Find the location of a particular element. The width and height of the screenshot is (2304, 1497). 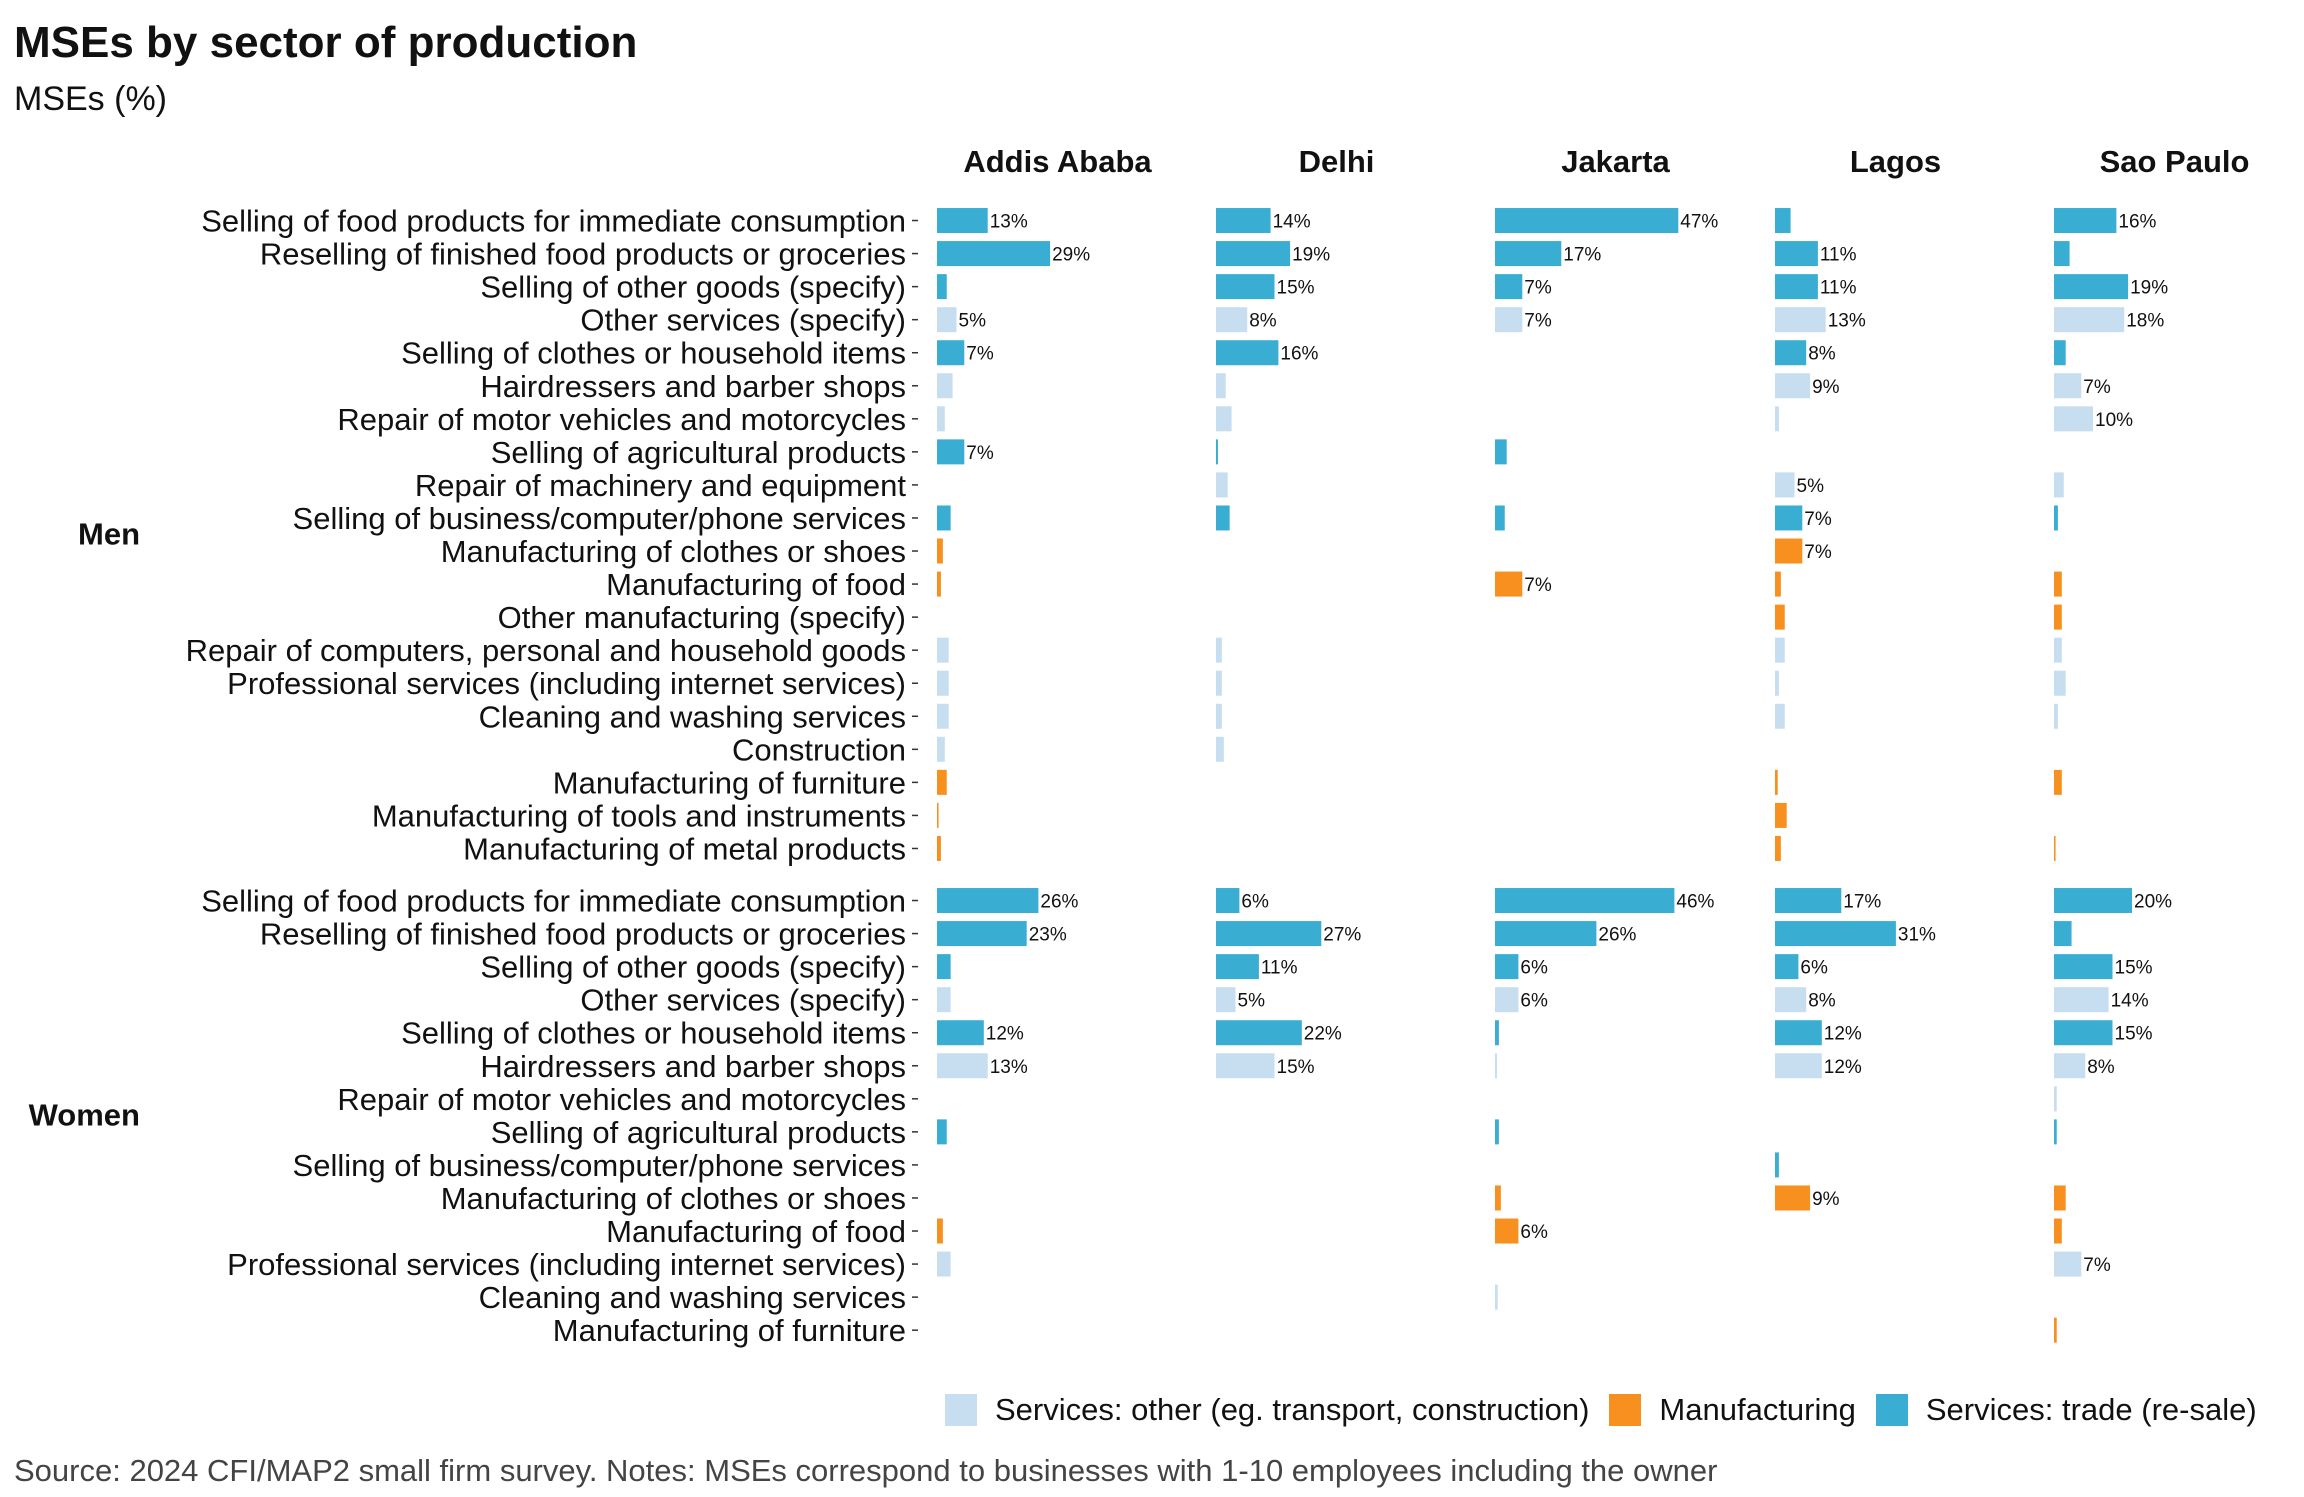

row-label: Selling of agricultural products is located at coordinates (698, 452).